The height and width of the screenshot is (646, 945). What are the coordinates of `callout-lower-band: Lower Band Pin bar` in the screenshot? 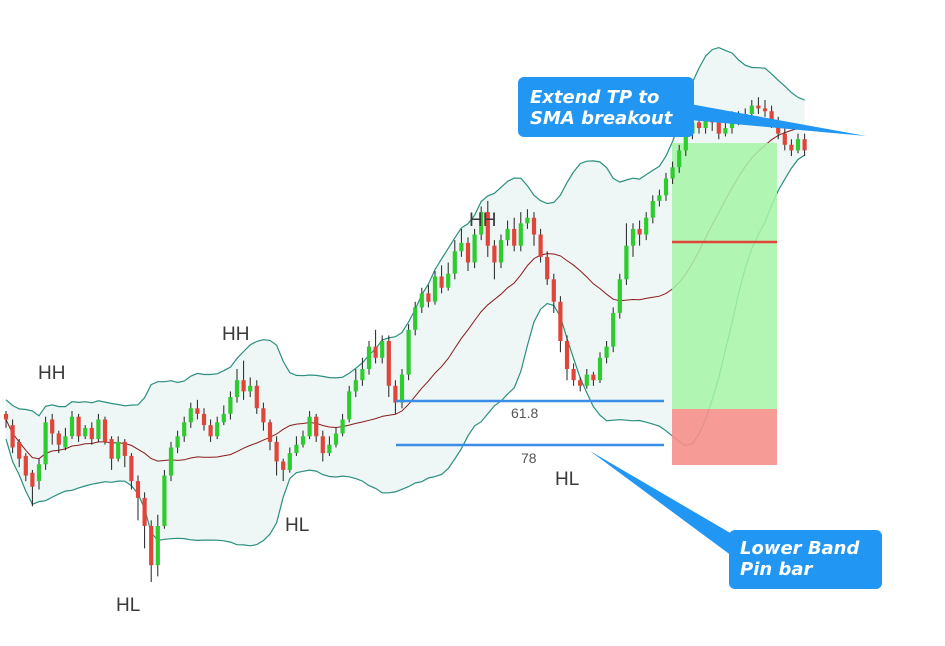 It's located at (736, 520).